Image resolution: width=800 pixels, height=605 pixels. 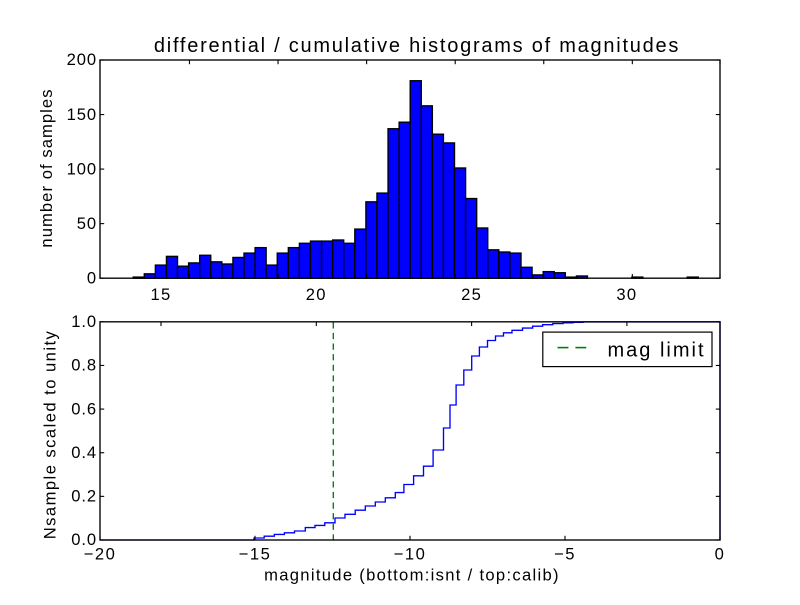 What do you see at coordinates (471, 294) in the screenshot?
I see `svg-text: 25` at bounding box center [471, 294].